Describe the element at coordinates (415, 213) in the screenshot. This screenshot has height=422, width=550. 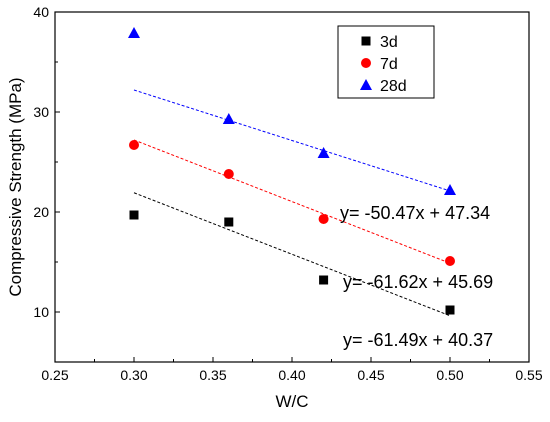
I see `fit-equation-28d: y= -50.47x + 47.34` at that location.